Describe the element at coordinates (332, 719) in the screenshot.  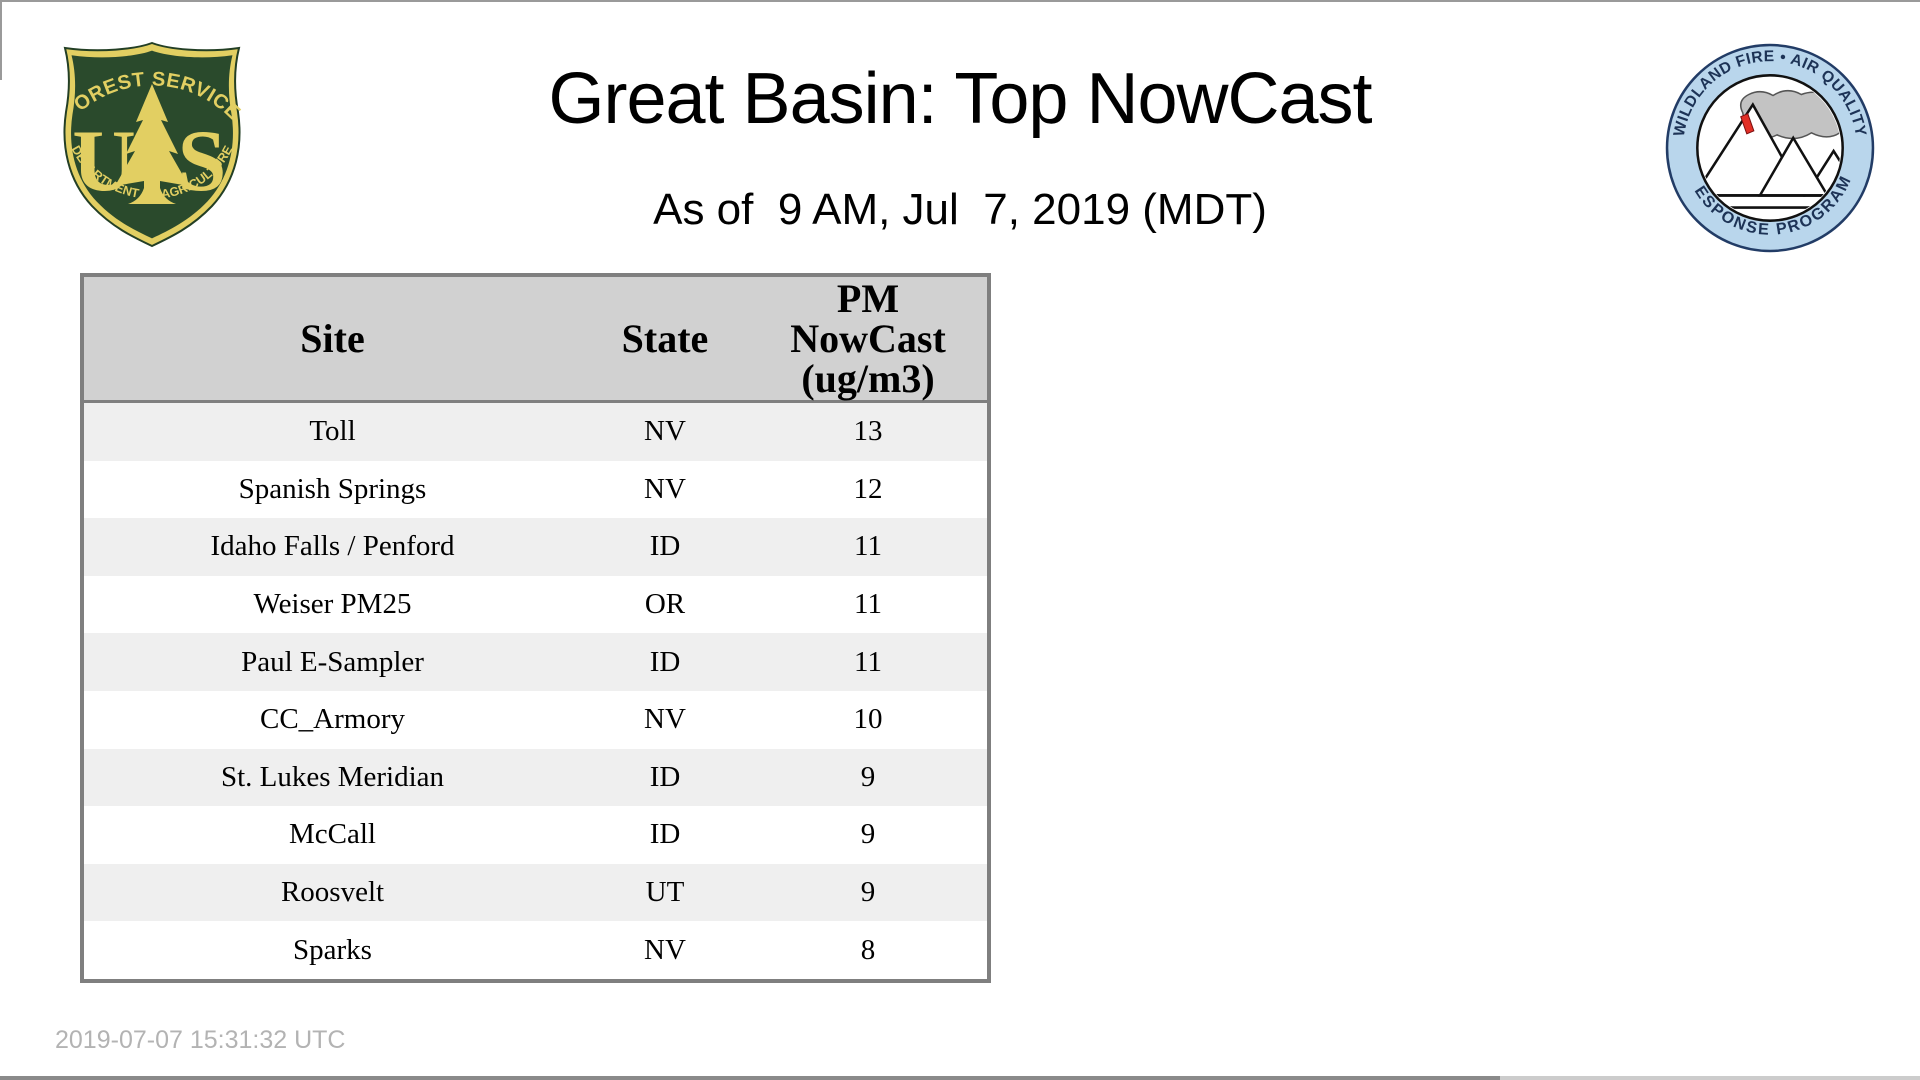
I see `site-cell: CC_Armory` at that location.